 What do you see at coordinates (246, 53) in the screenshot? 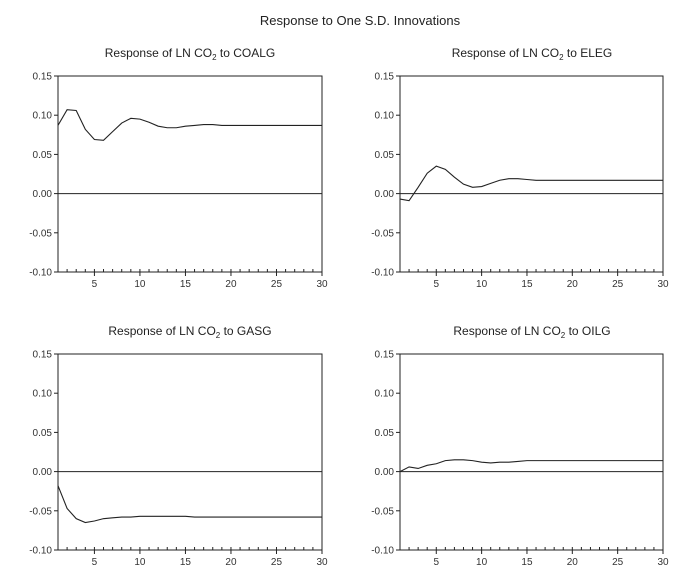
I see `panel-title-suffix: to COALG` at bounding box center [246, 53].